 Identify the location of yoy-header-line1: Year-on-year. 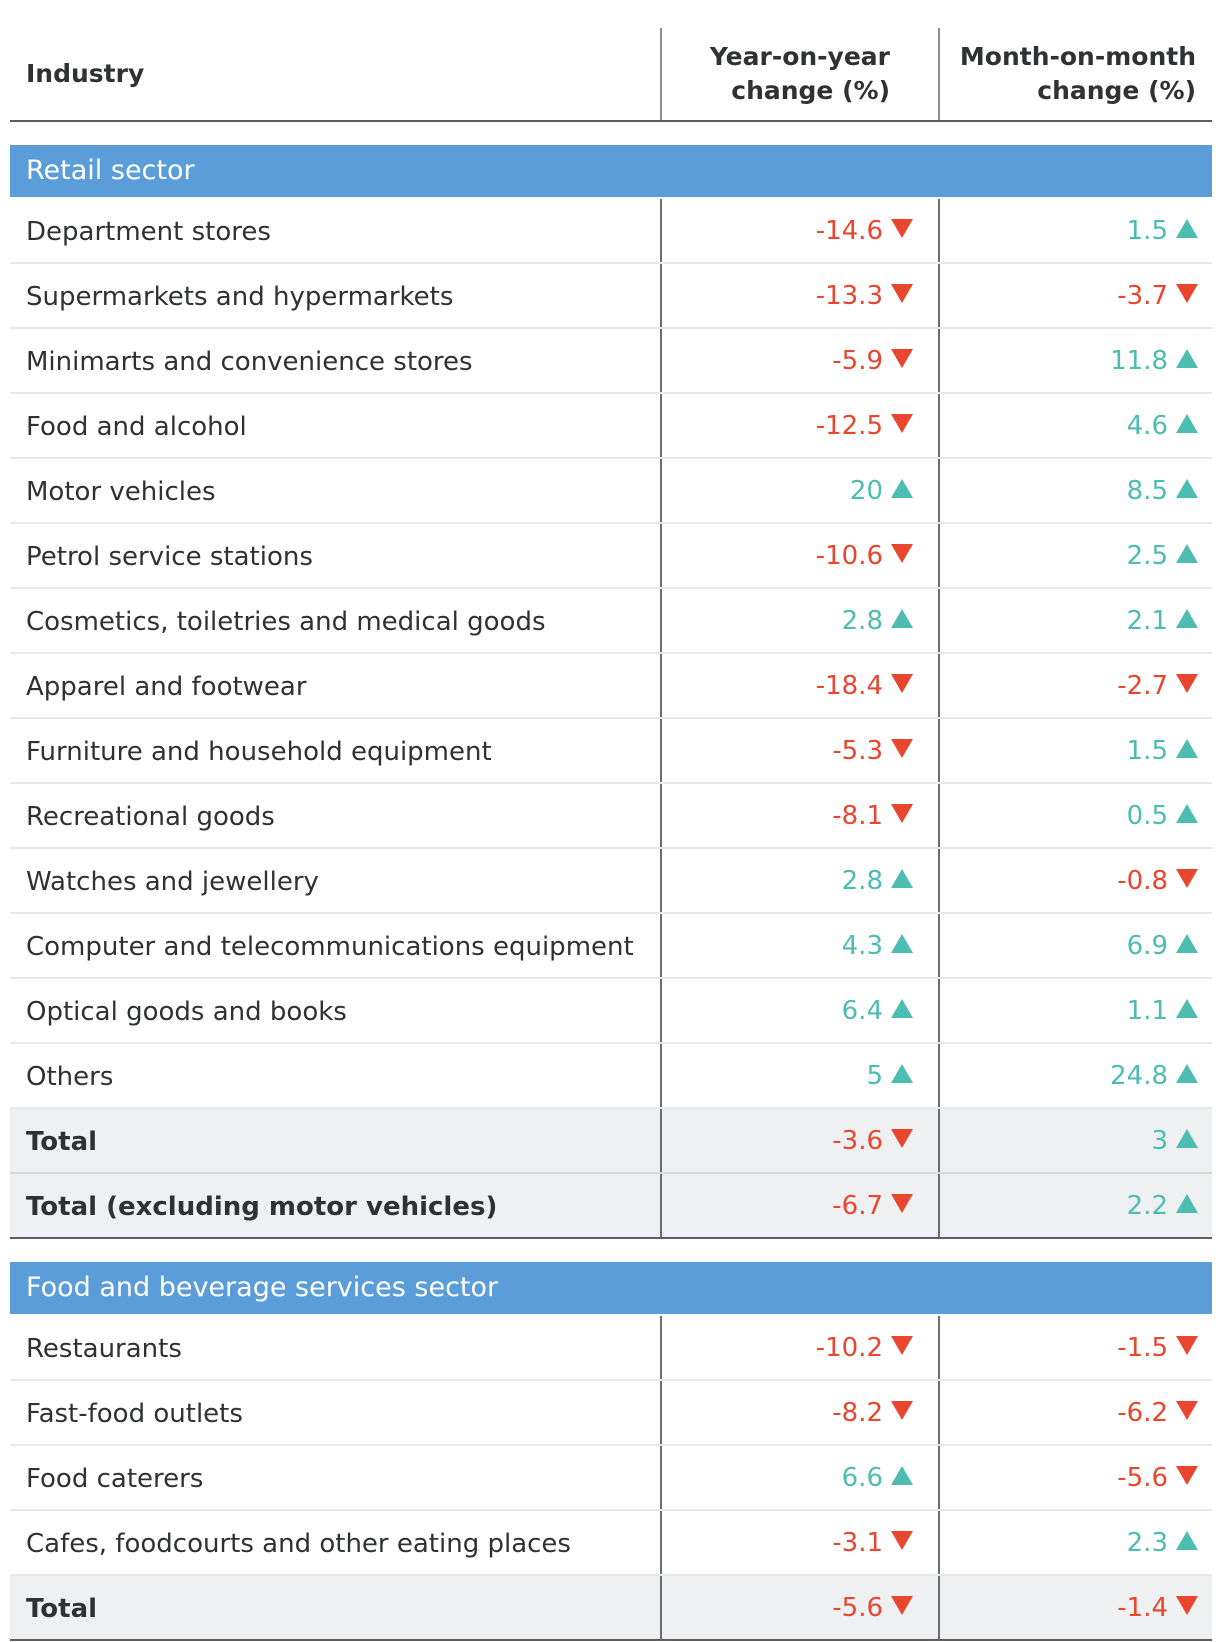
(799, 56).